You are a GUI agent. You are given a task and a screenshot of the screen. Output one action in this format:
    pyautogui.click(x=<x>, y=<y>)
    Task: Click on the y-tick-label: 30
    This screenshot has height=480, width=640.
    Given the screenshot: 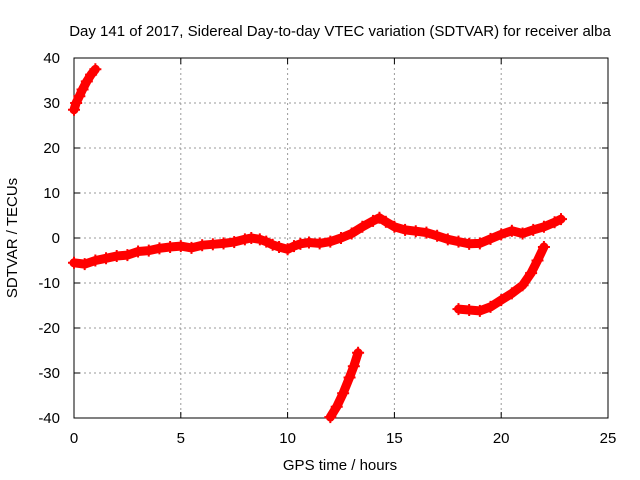 What is the action you would take?
    pyautogui.click(x=51, y=103)
    